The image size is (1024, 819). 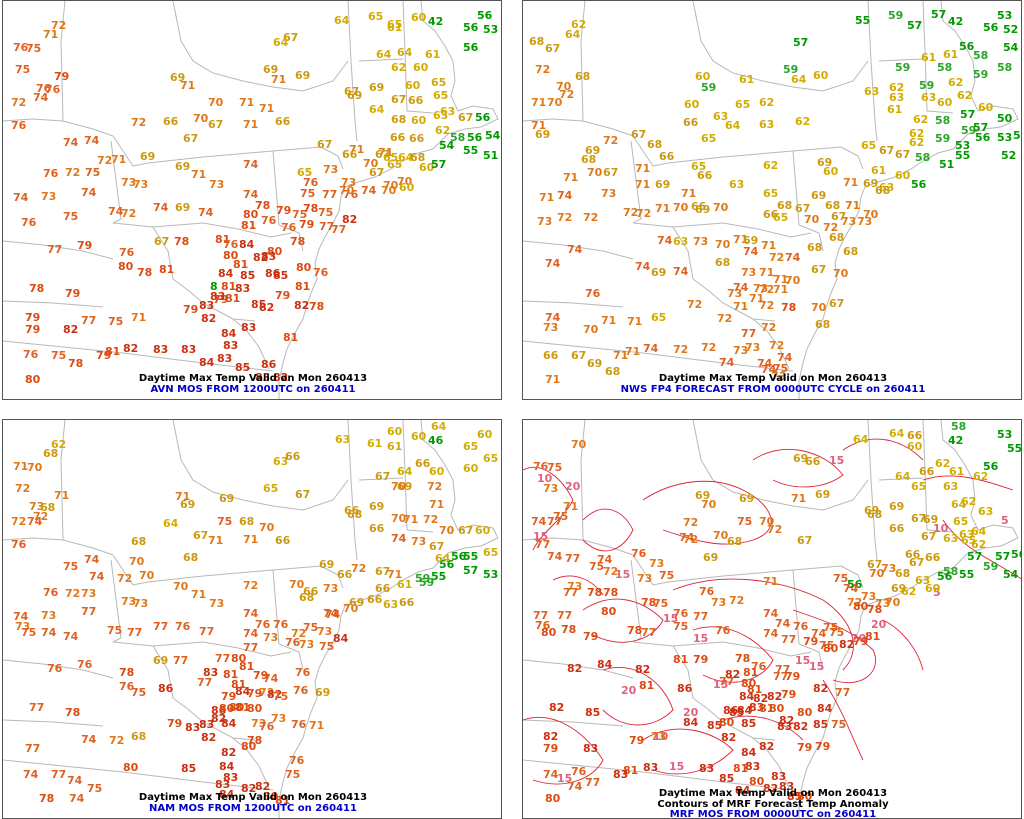 What do you see at coordinates (470, 556) in the screenshot?
I see `map-nam-mos-temp-value-66: 55` at bounding box center [470, 556].